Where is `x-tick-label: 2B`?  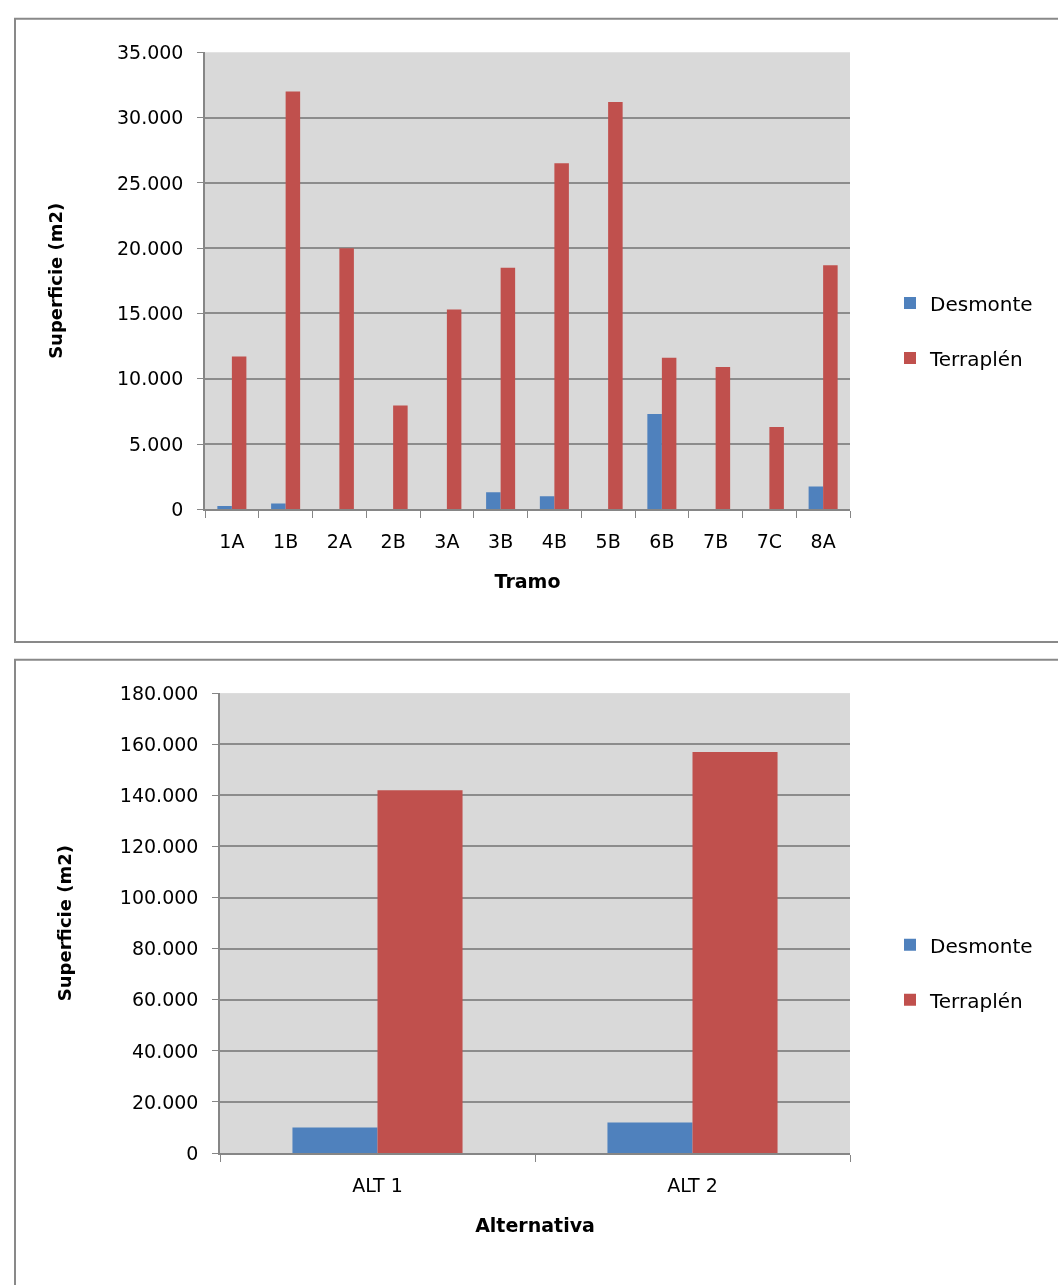 x-tick-label: 2B is located at coordinates (393, 540).